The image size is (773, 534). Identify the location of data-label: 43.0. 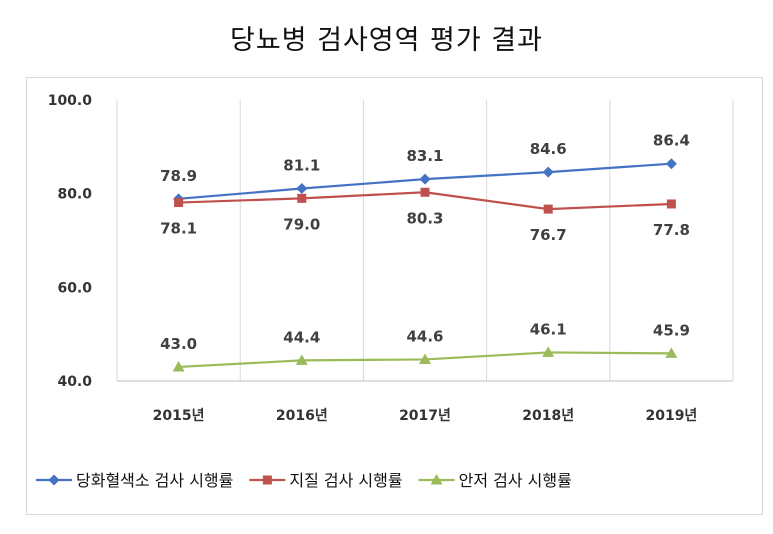
(178, 344).